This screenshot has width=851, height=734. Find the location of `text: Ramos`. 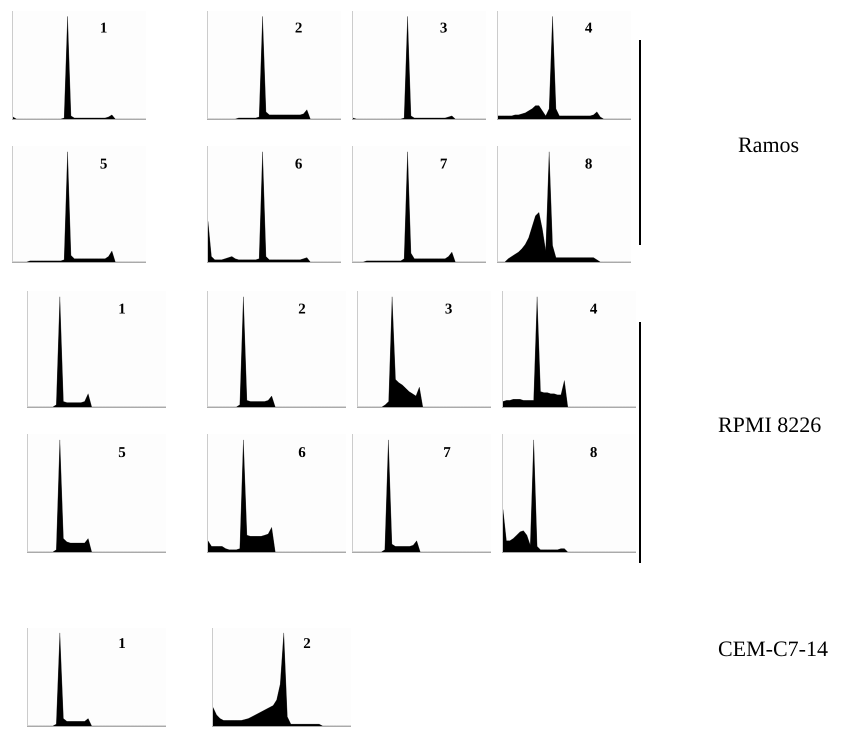

text: Ramos is located at coordinates (769, 144).